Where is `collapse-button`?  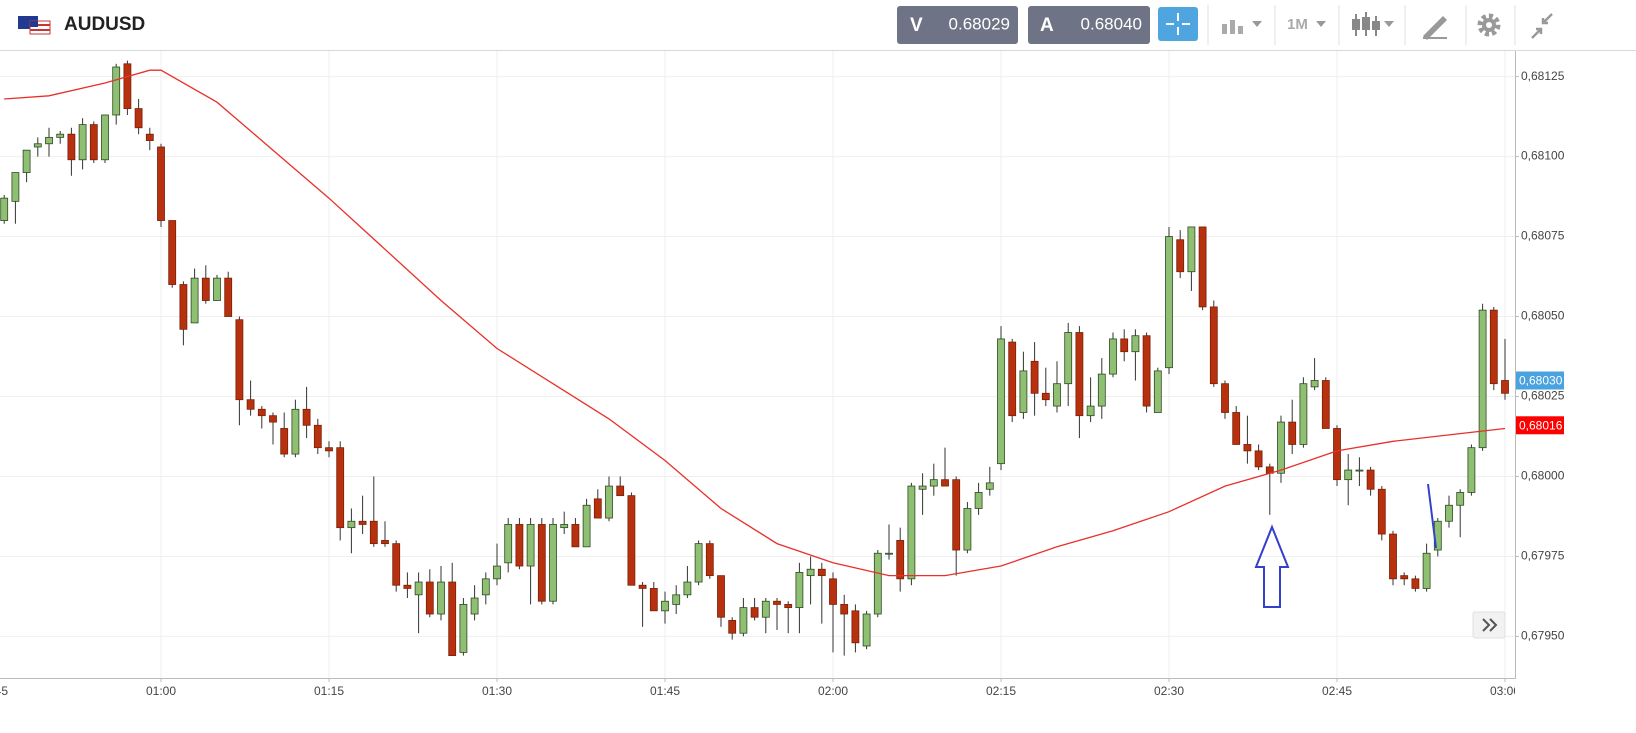
collapse-button is located at coordinates (1542, 26).